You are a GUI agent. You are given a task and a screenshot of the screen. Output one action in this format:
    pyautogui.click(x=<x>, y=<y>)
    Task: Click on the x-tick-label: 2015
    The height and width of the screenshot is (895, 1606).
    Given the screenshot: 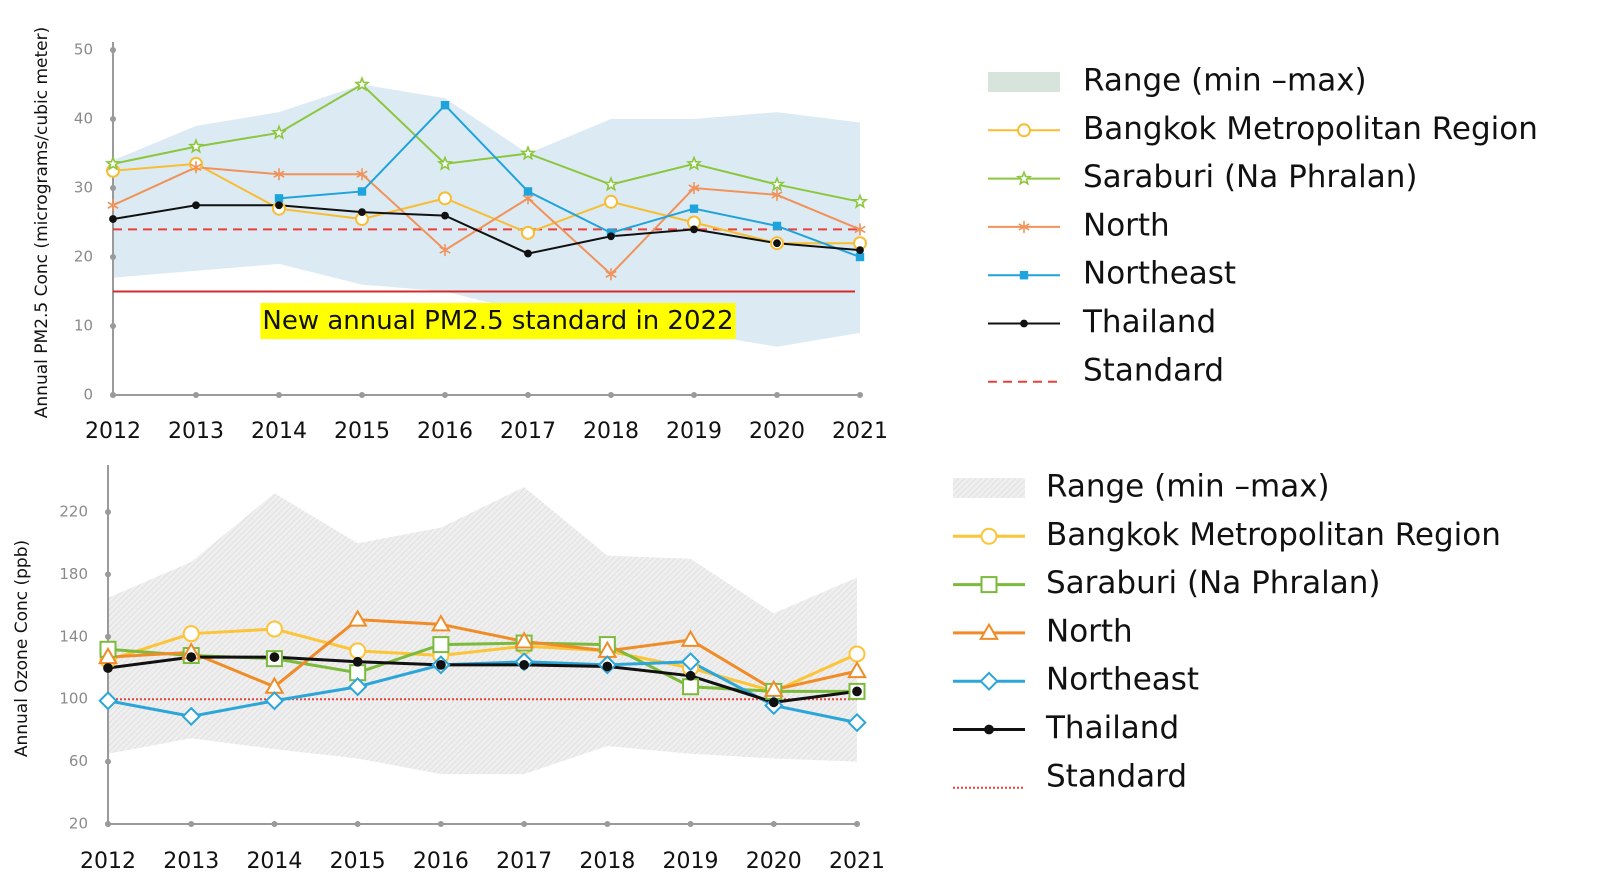 What is the action you would take?
    pyautogui.click(x=362, y=431)
    